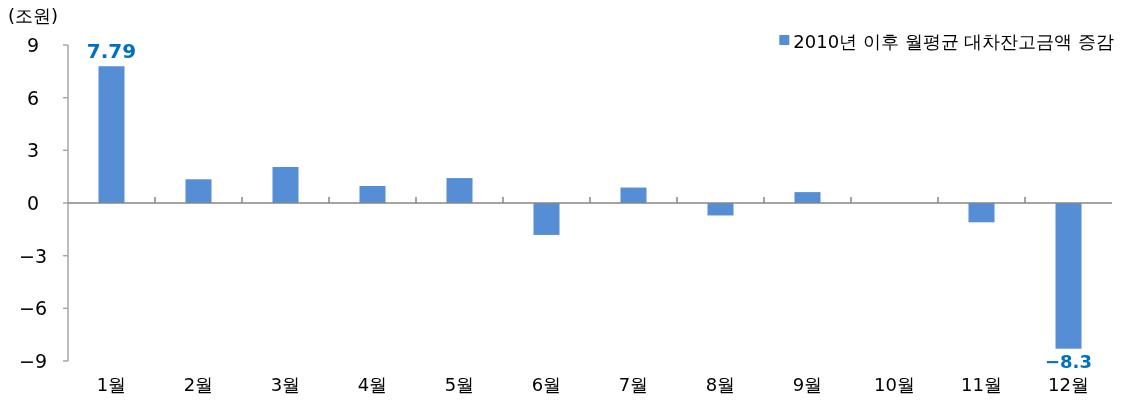 This screenshot has width=1124, height=400. I want to click on x-tick-label: 10월, so click(894, 384).